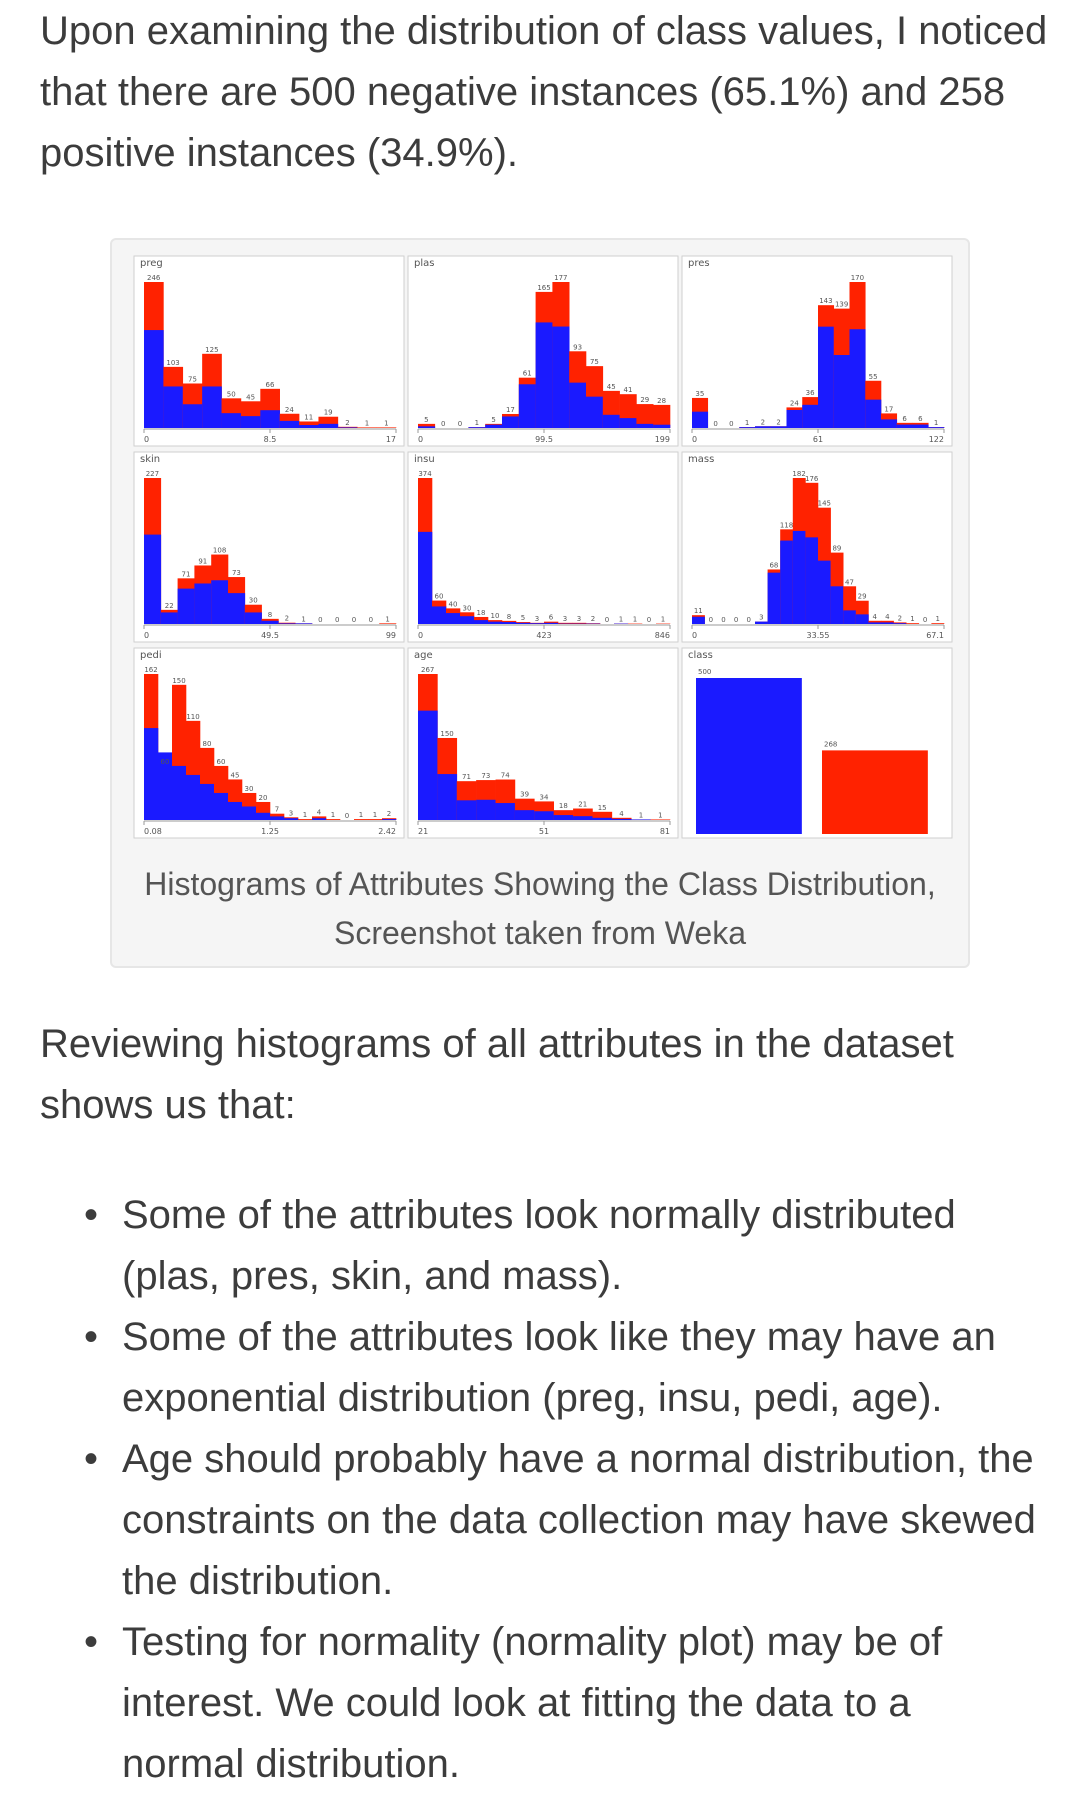  Describe the element at coordinates (836, 549) in the screenshot. I see `bar-label: 89` at that location.